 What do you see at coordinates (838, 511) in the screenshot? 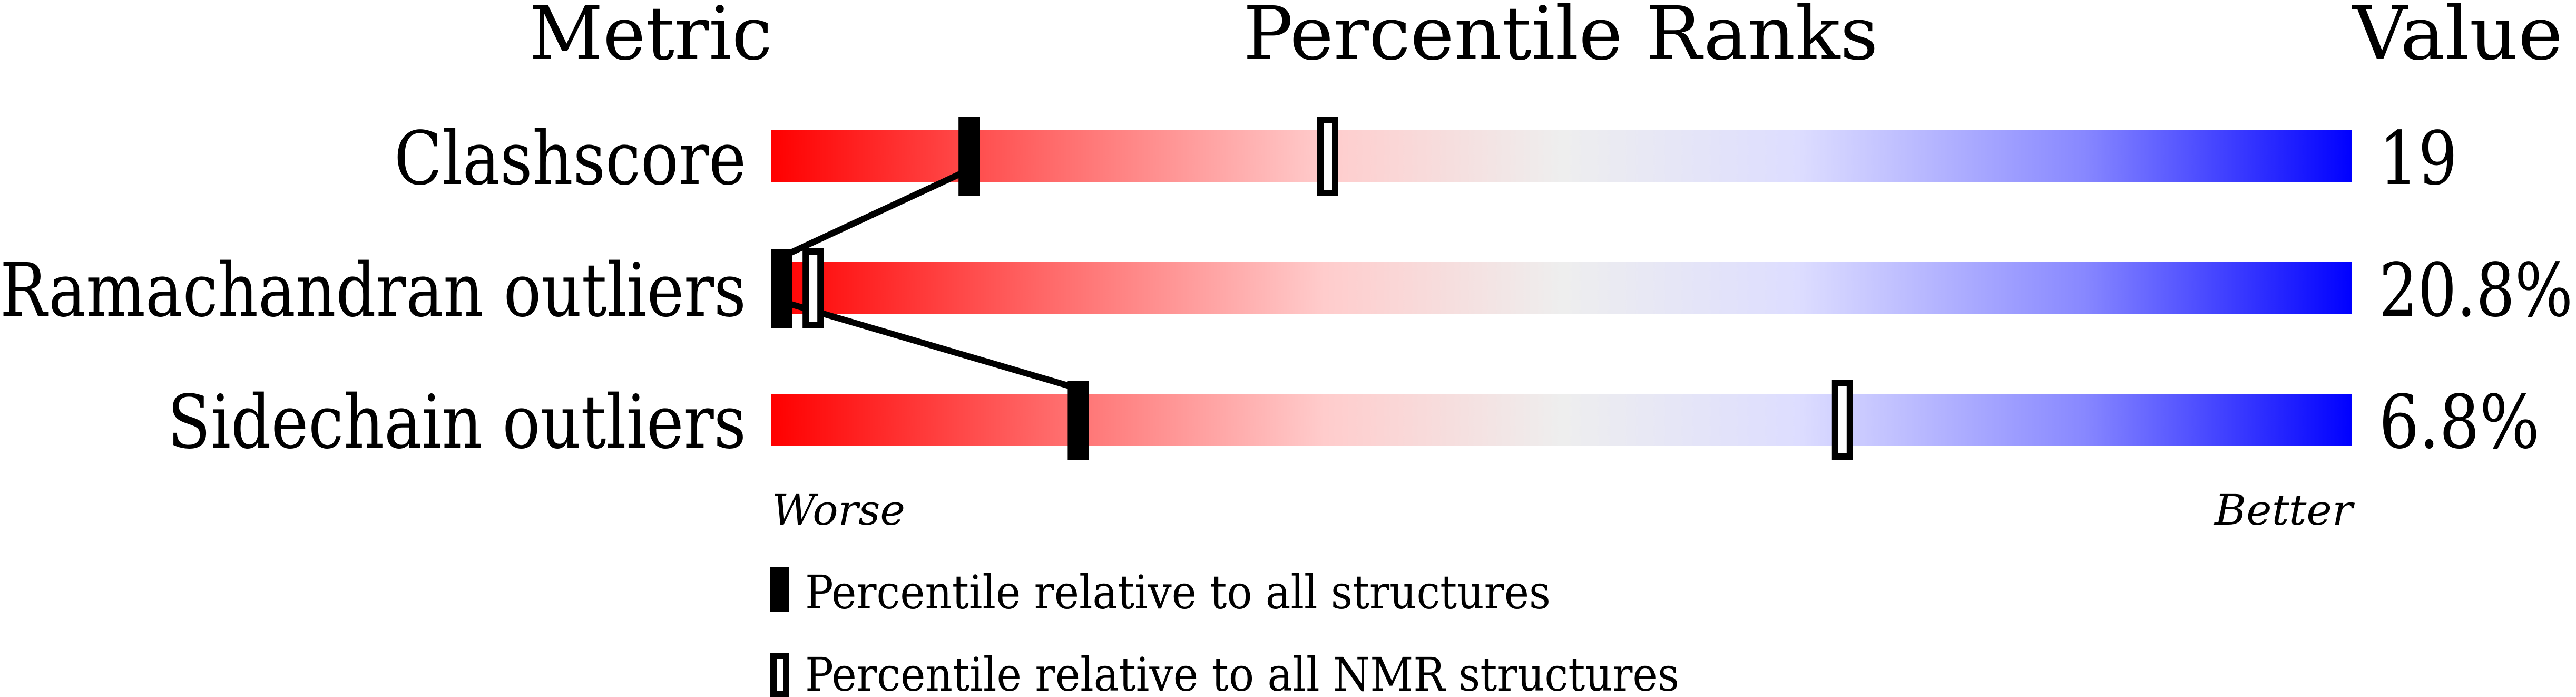
I see `worse-label: Worse` at bounding box center [838, 511].